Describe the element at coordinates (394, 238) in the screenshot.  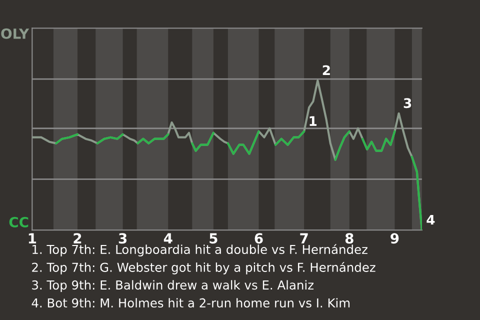
I see `x-tick-label: 9` at that location.